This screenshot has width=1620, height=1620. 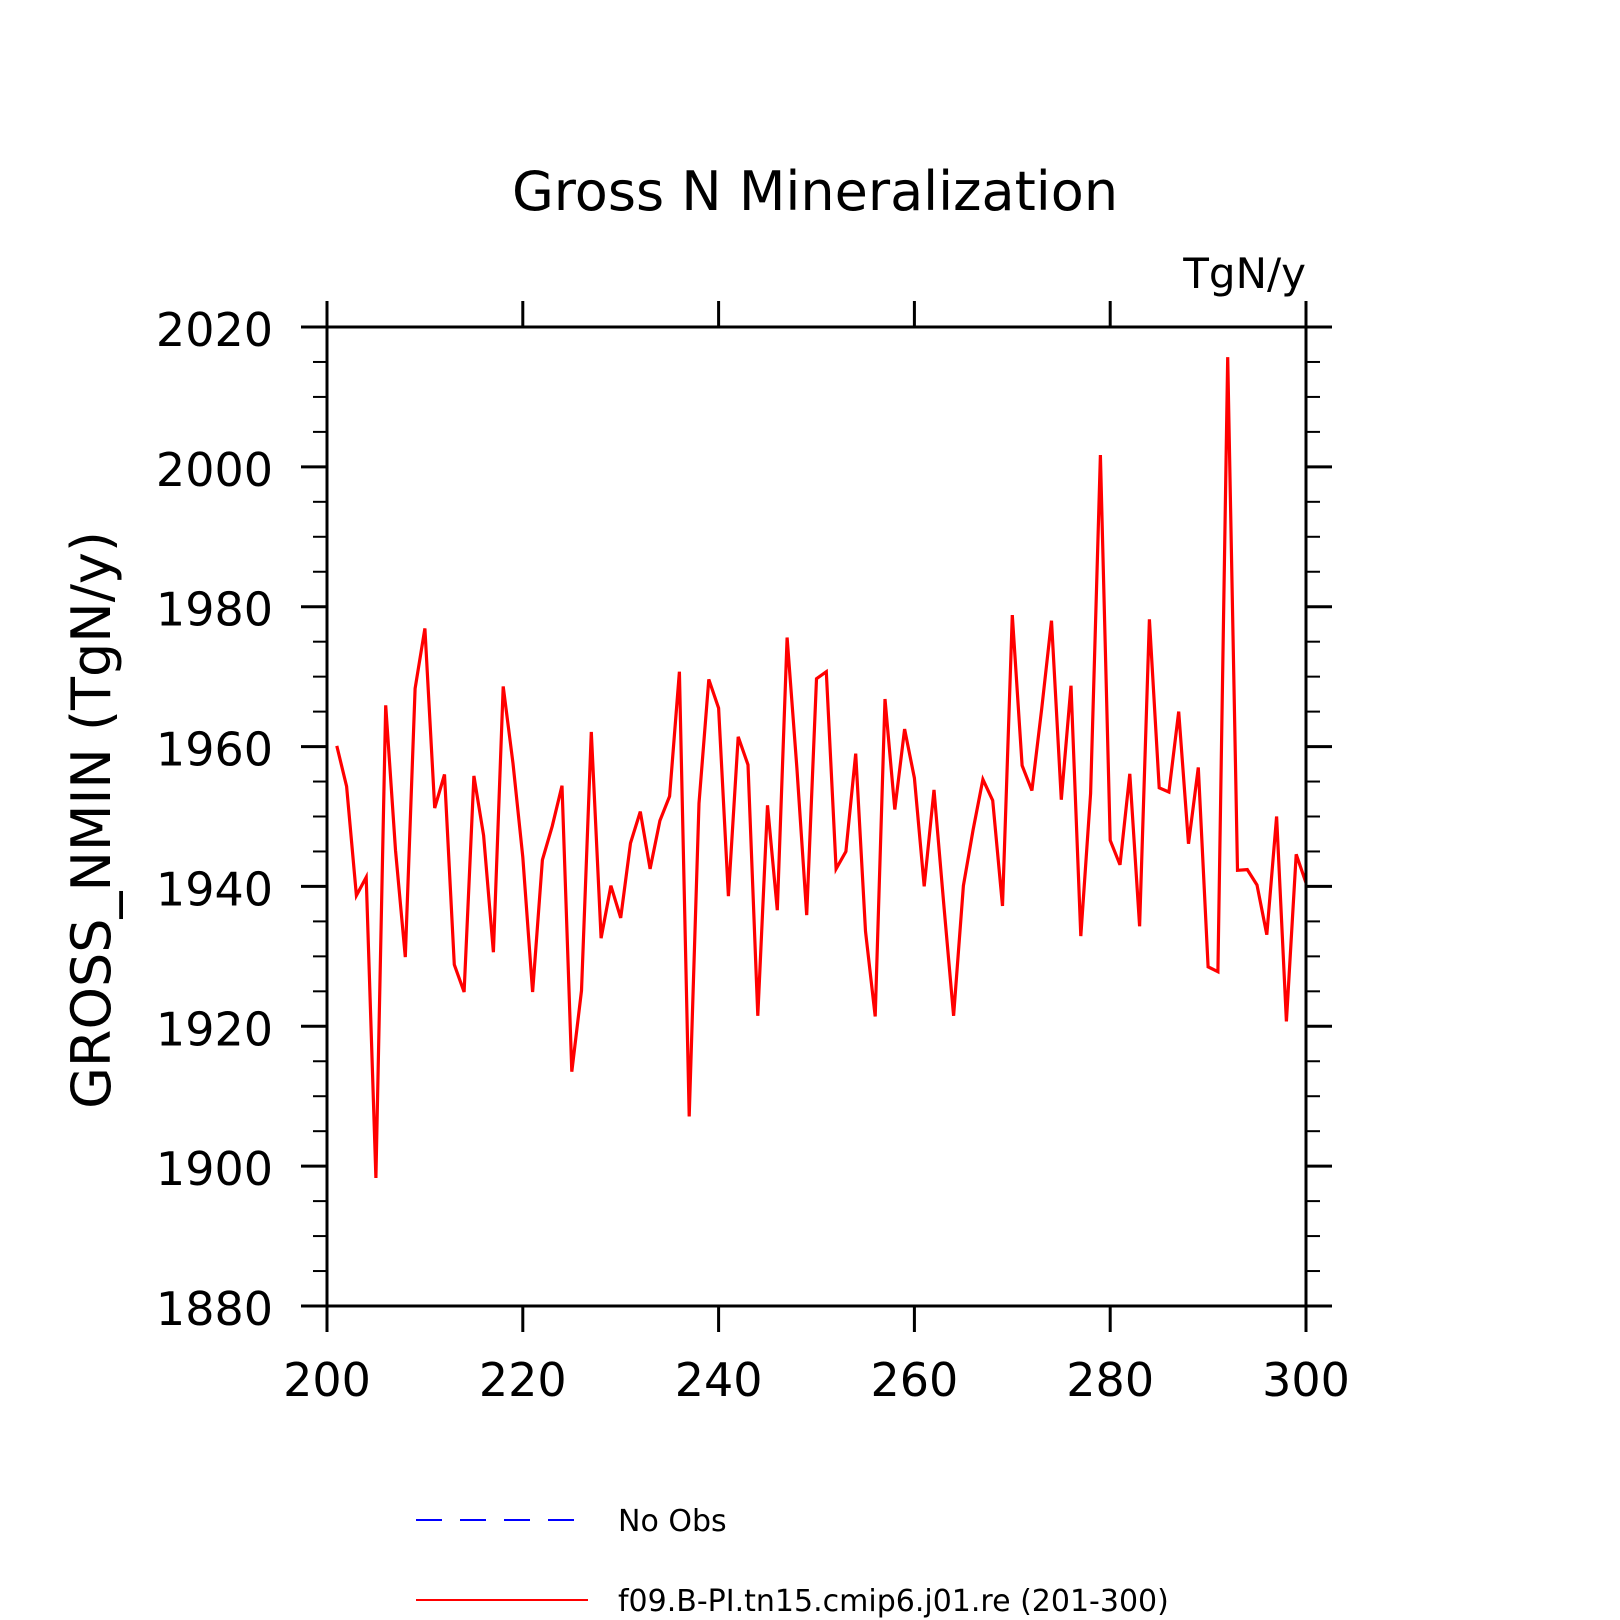 What do you see at coordinates (672, 1521) in the screenshot?
I see `legend-label: No Obs` at bounding box center [672, 1521].